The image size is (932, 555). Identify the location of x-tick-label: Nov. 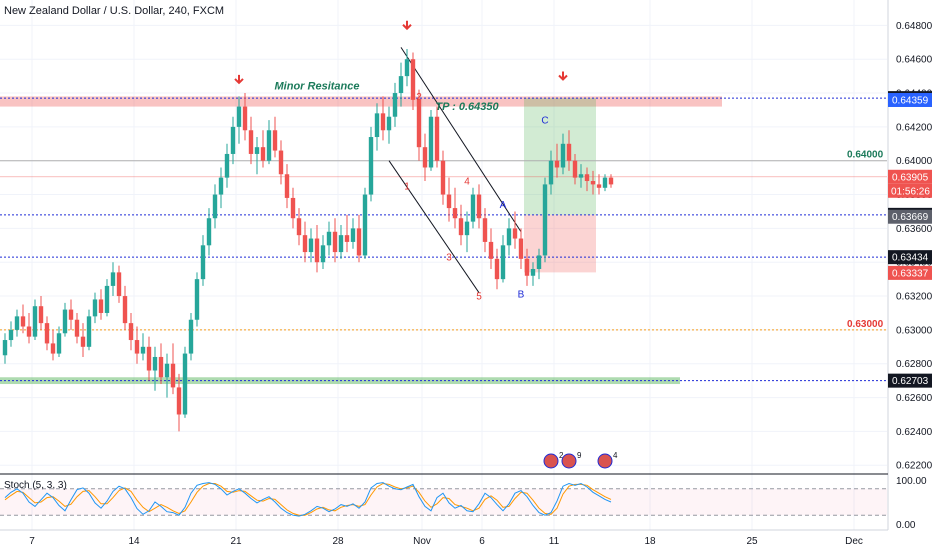
(422, 541).